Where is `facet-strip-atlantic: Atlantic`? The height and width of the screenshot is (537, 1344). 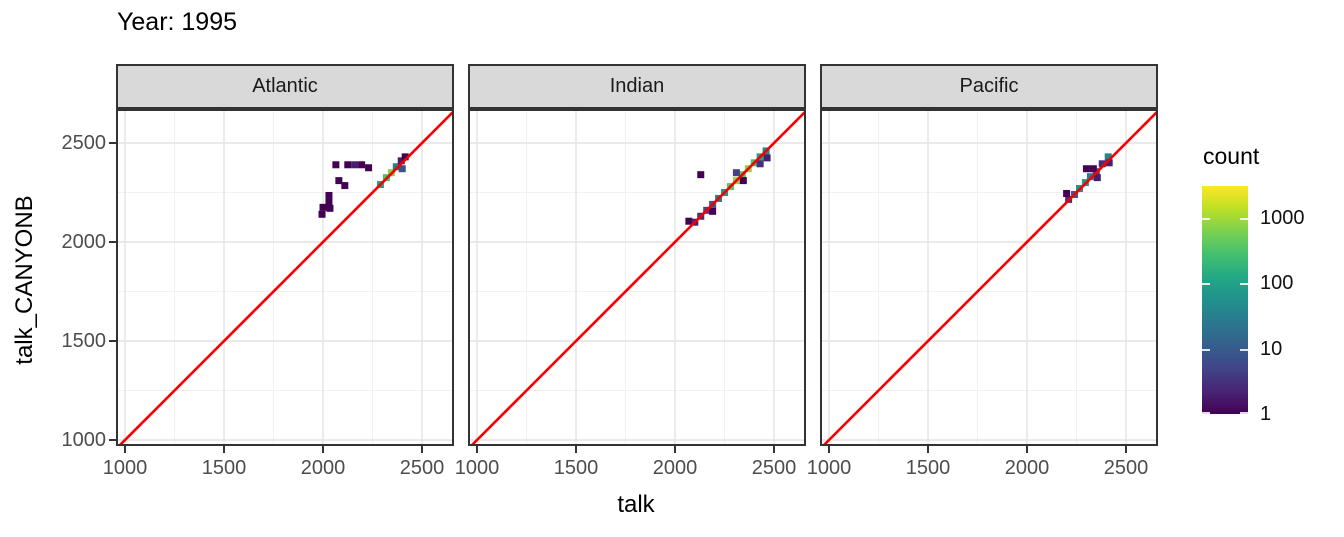 facet-strip-atlantic: Atlantic is located at coordinates (285, 86).